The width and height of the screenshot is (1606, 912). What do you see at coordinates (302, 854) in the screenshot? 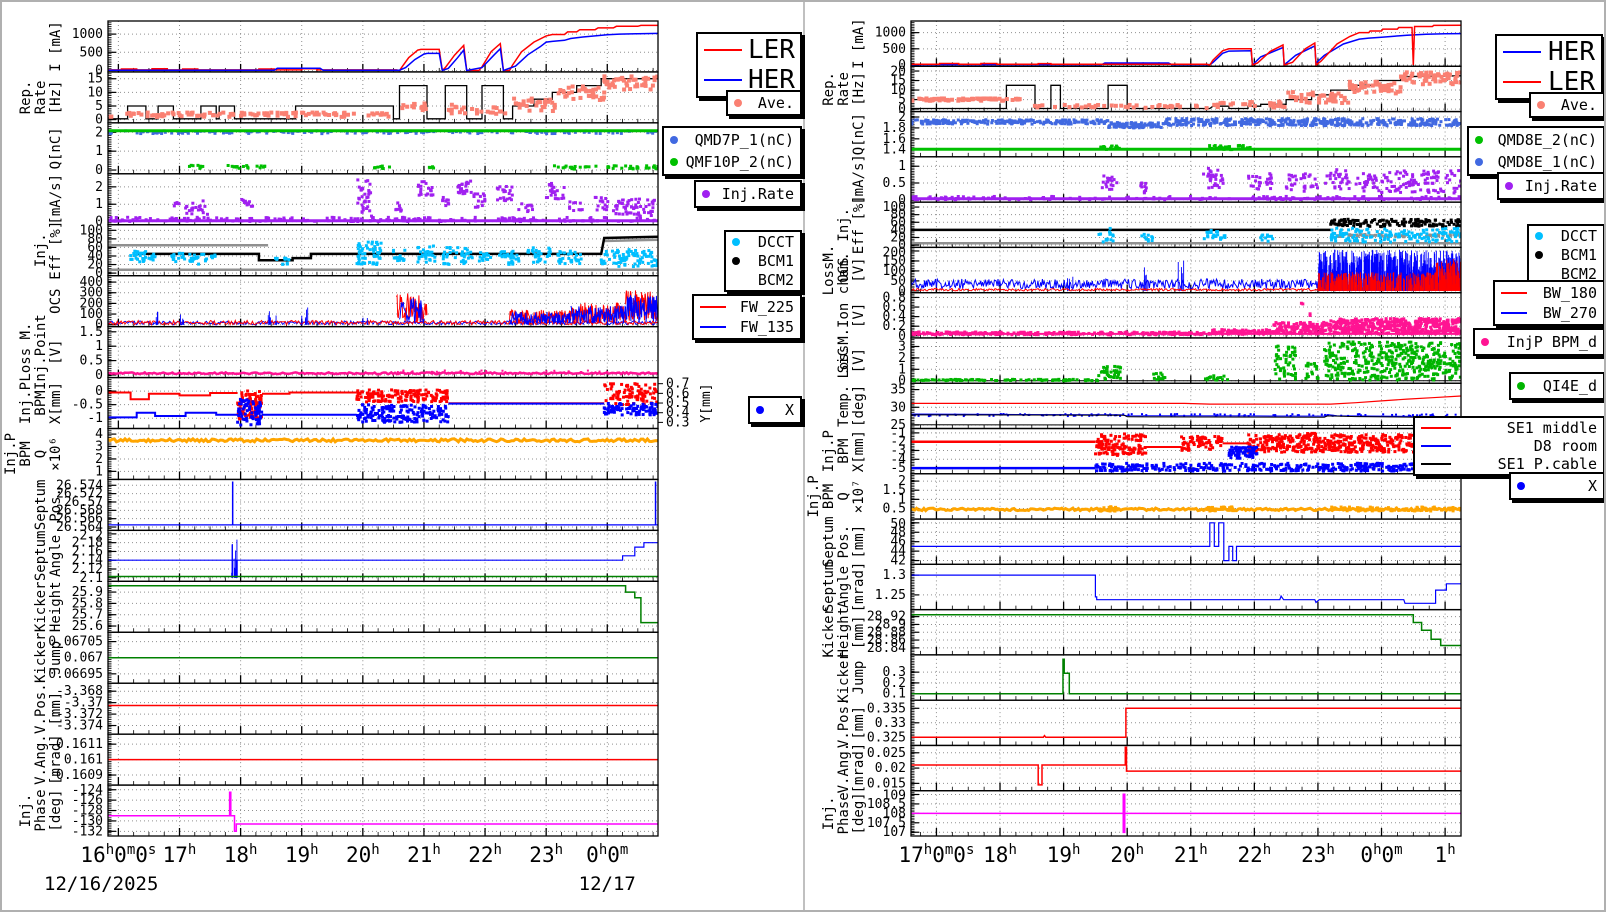
I see `svg-text: 19h` at bounding box center [302, 854].